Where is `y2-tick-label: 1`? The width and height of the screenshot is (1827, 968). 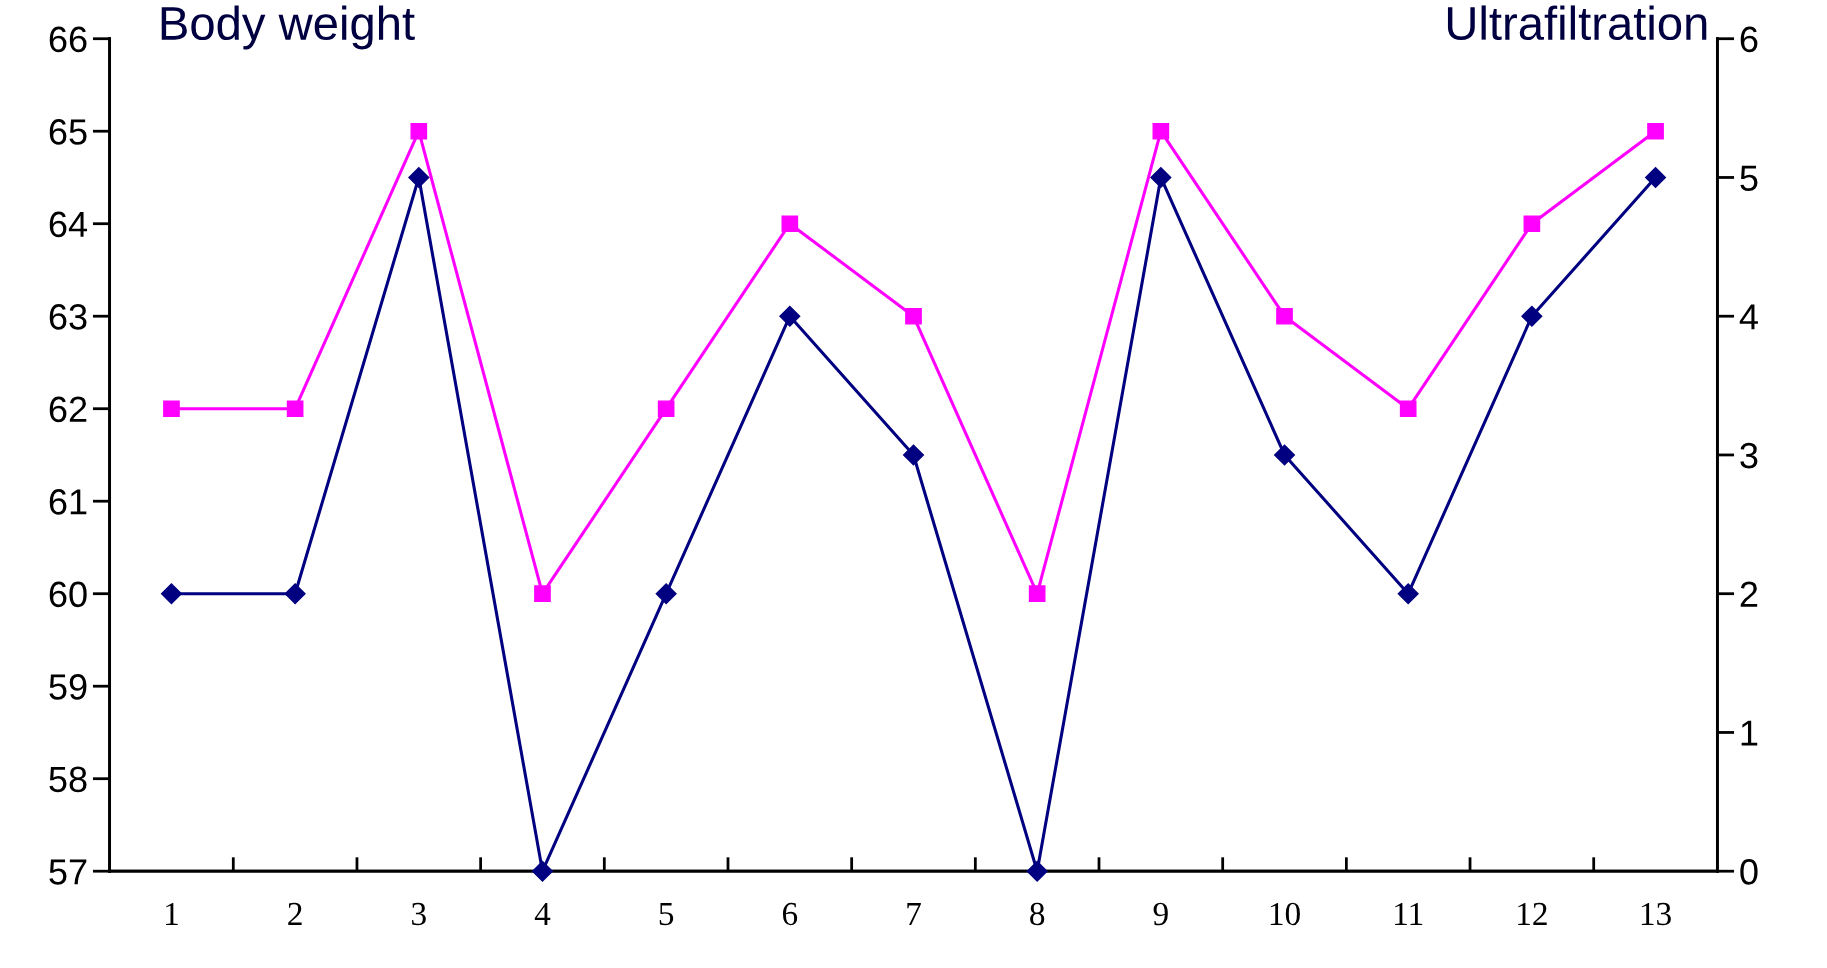 y2-tick-label: 1 is located at coordinates (1749, 733).